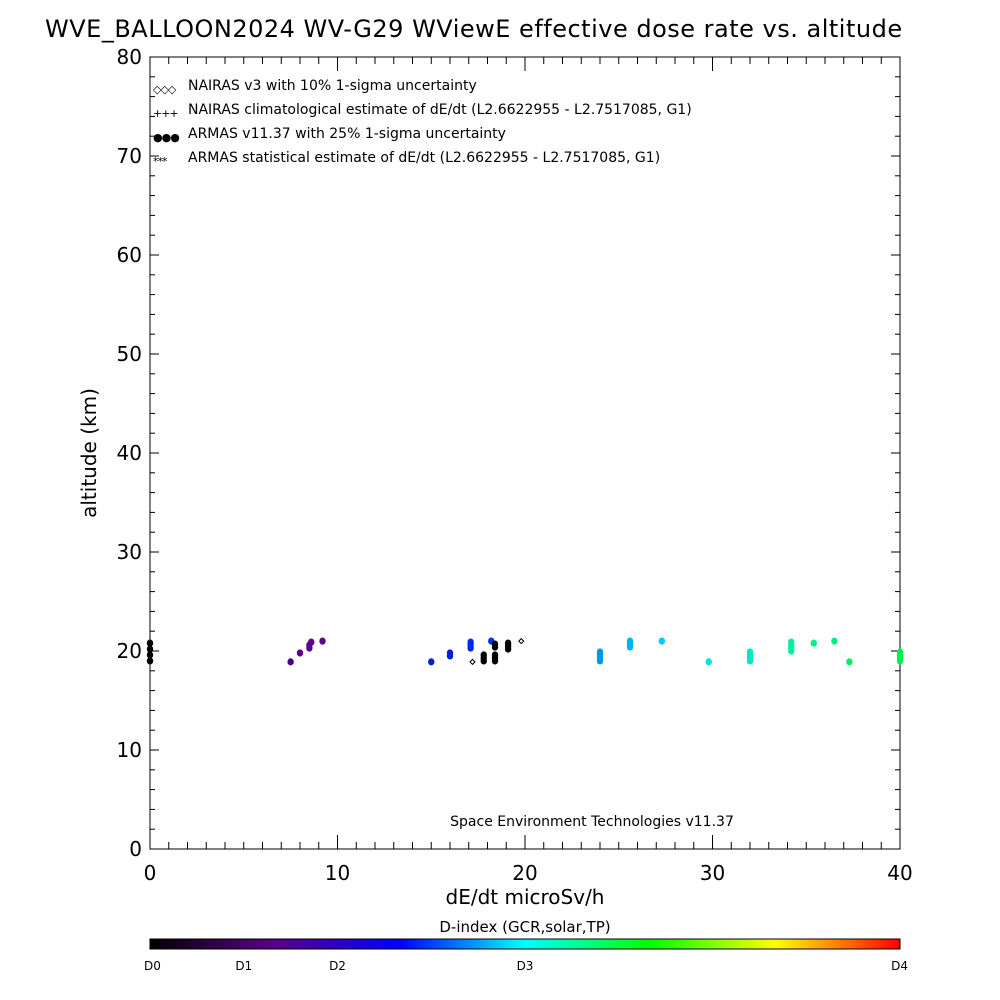 This screenshot has width=1000, height=1000. I want to click on credit-annotation: Space Environment Technologies v11.37, so click(592, 822).